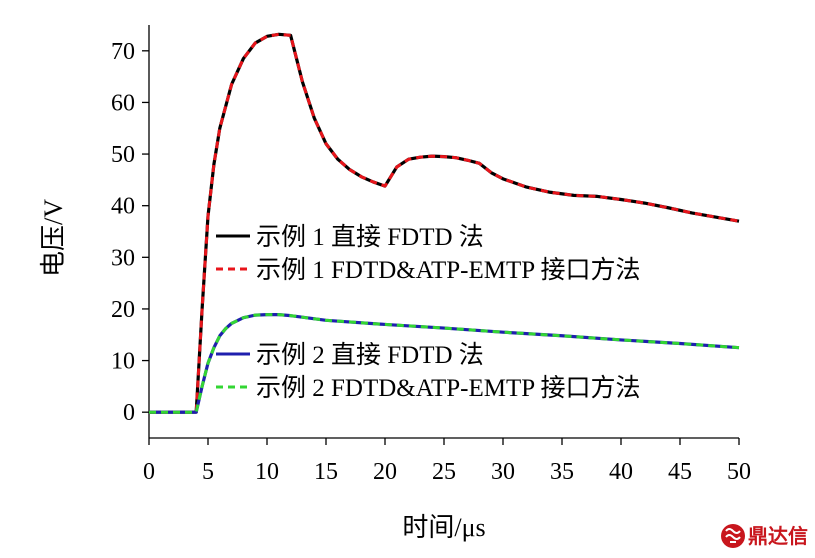 This screenshot has width=815, height=558. Describe the element at coordinates (621, 472) in the screenshot. I see `x-tick-label: 40` at that location.